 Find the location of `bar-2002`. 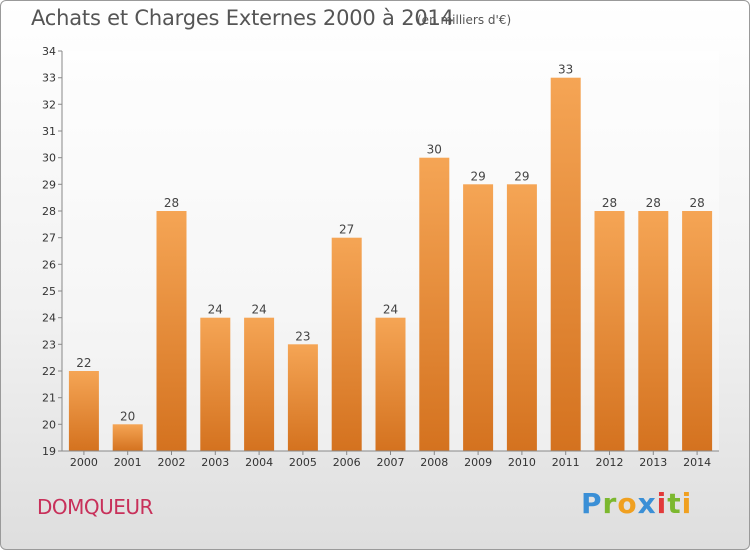

bar-2002 is located at coordinates (171, 331).